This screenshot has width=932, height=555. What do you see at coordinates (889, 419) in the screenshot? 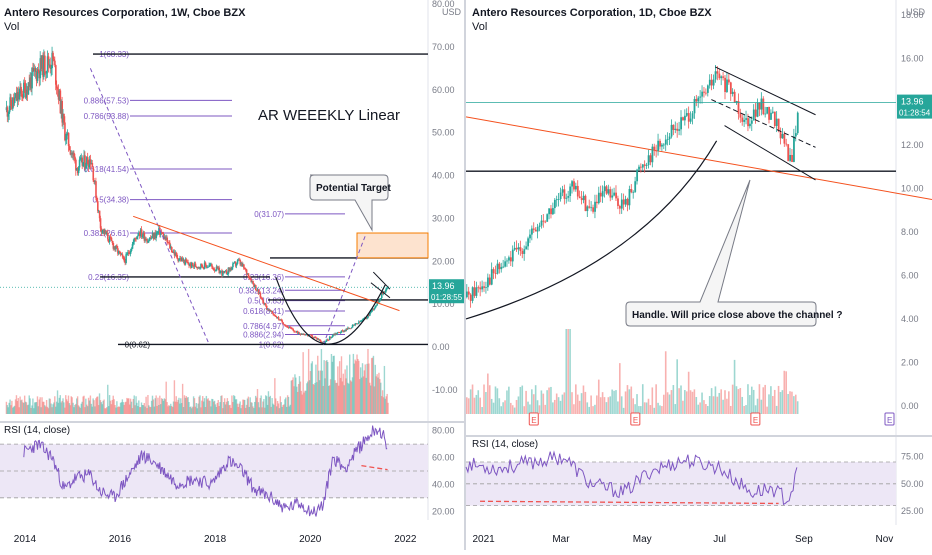
I see `earnings-marker-future` at bounding box center [889, 419].